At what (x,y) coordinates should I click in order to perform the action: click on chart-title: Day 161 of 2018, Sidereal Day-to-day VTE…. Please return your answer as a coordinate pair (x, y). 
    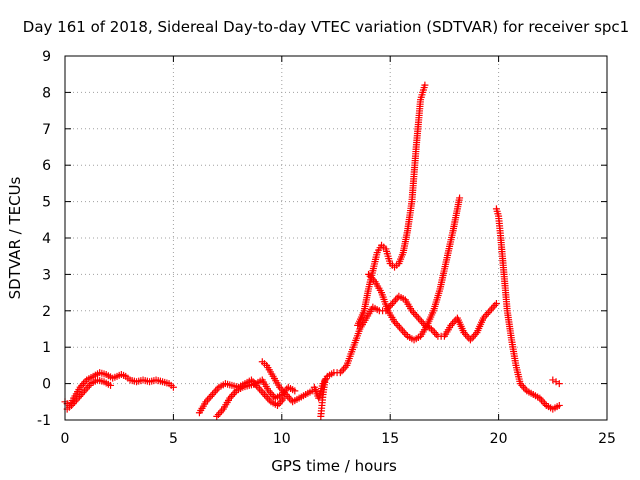
    Looking at the image, I should click on (326, 27).